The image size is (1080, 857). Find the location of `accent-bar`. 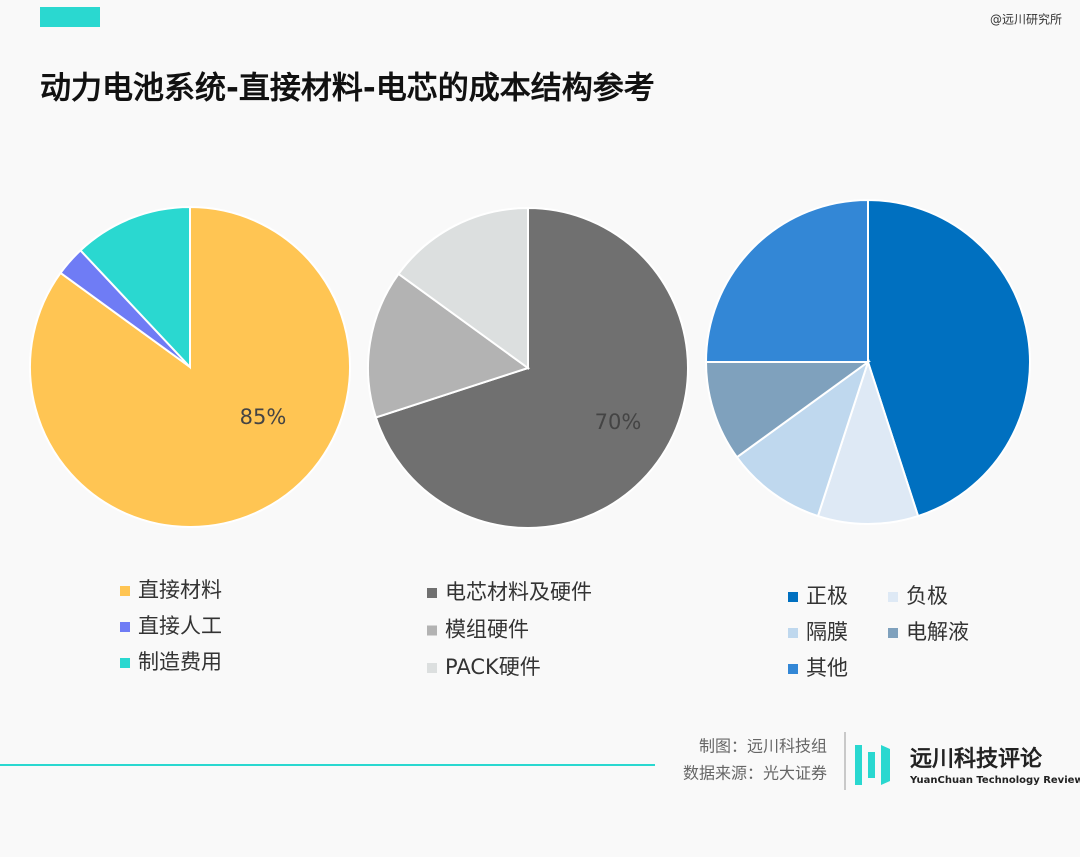

accent-bar is located at coordinates (70, 17).